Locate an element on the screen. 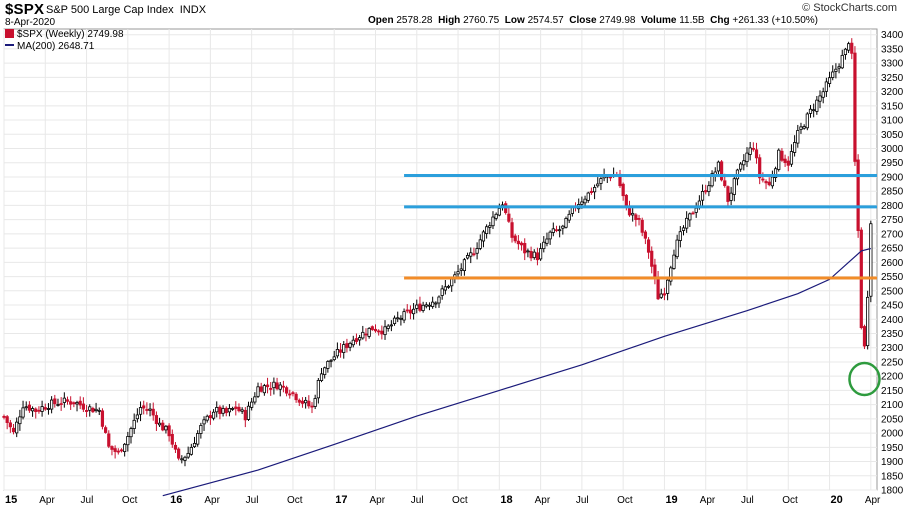 This screenshot has width=907, height=509. y-tick-label: 3000 is located at coordinates (892, 149).